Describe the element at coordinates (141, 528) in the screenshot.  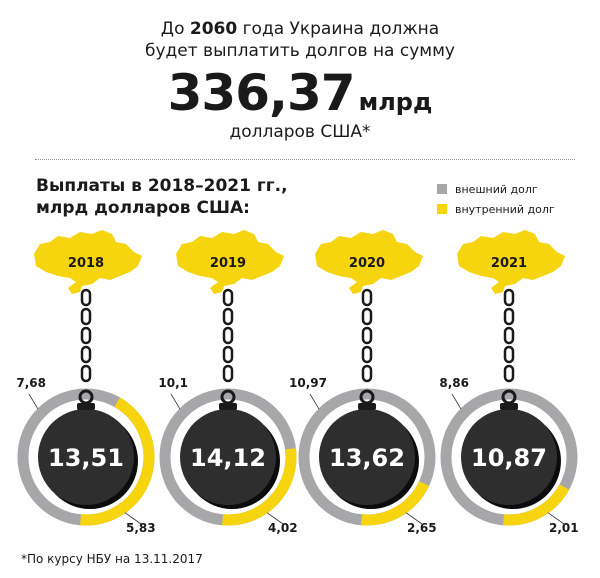
I see `internal-debt-value: 5,83` at that location.